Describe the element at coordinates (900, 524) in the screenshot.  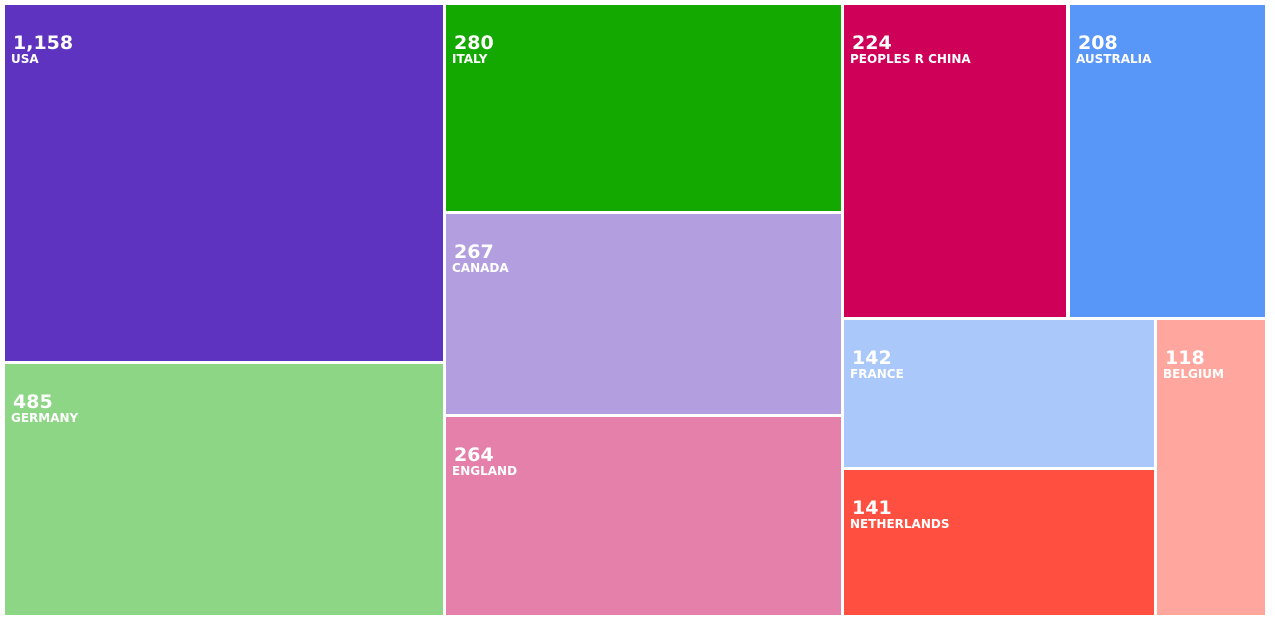
I see `tile-label: NETHERLANDS` at that location.